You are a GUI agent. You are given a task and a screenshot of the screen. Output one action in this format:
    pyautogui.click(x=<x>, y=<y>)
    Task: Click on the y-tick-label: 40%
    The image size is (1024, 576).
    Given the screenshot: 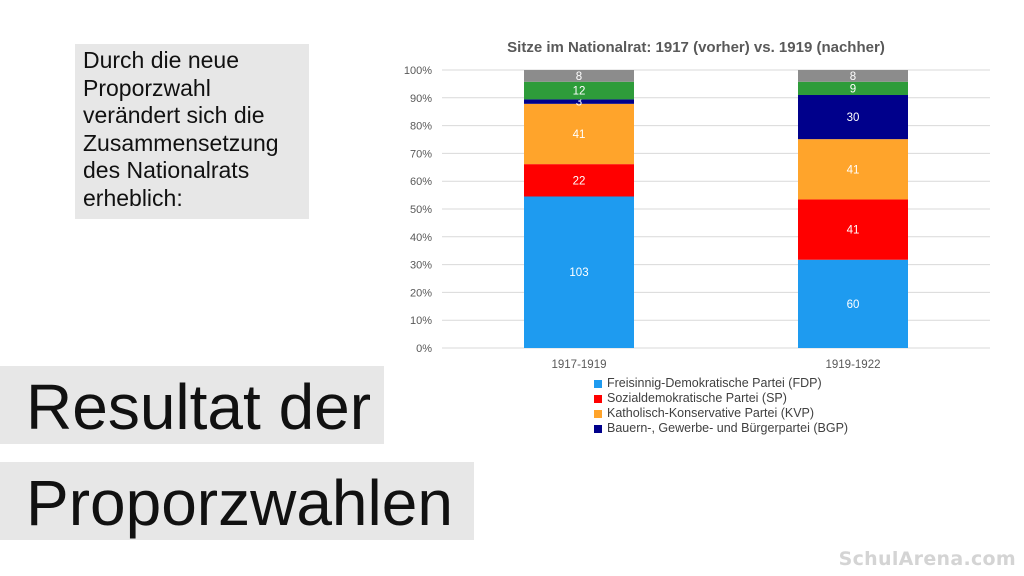 What is the action you would take?
    pyautogui.click(x=421, y=238)
    